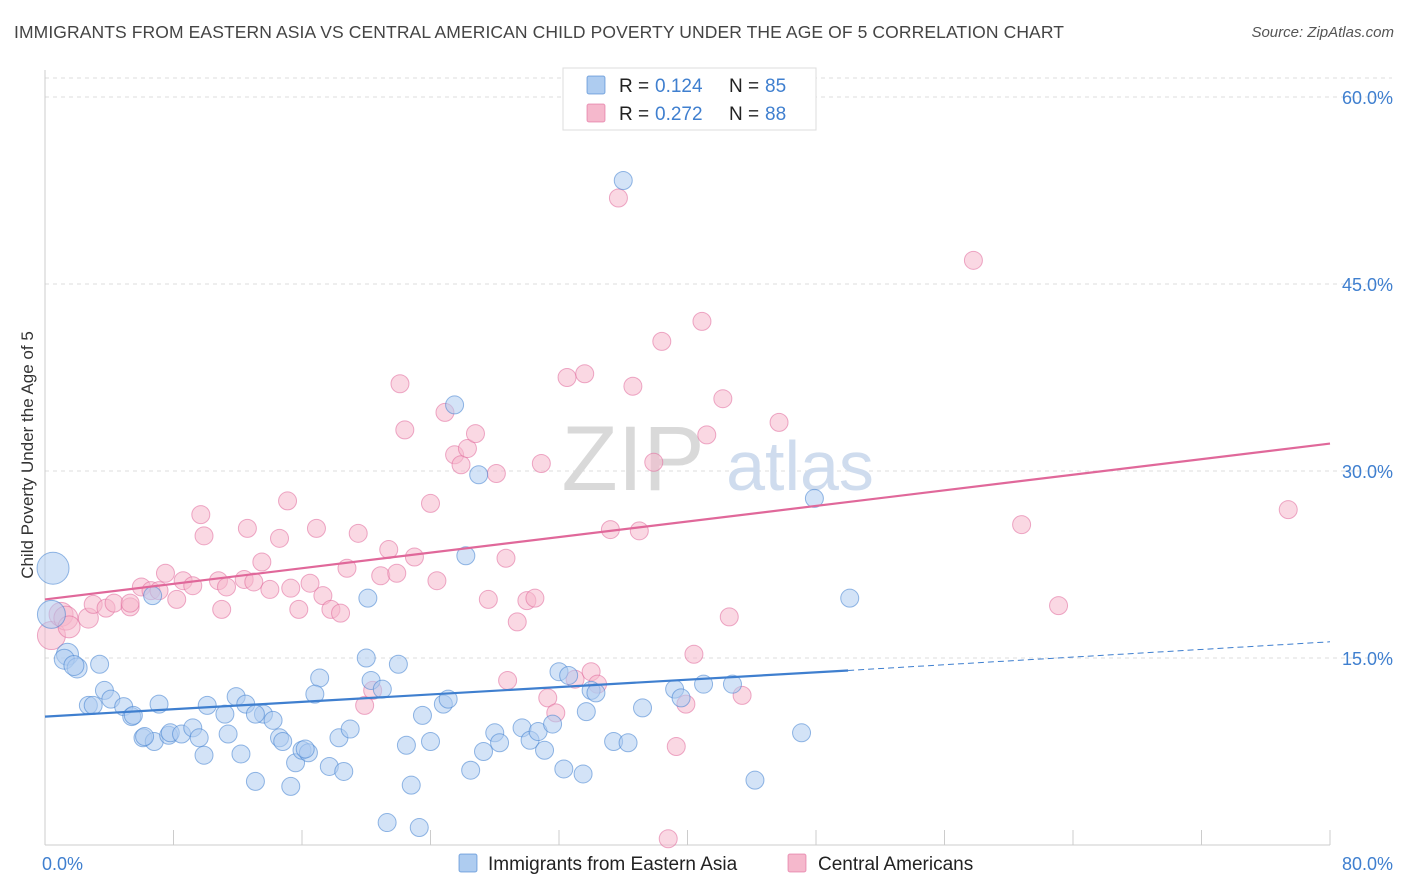 The image size is (1406, 892). Describe the element at coordinates (1367, 378) in the screenshot. I see `y-tick-labels: 15.0% 30.0% 45.0% 60.0%` at that location.